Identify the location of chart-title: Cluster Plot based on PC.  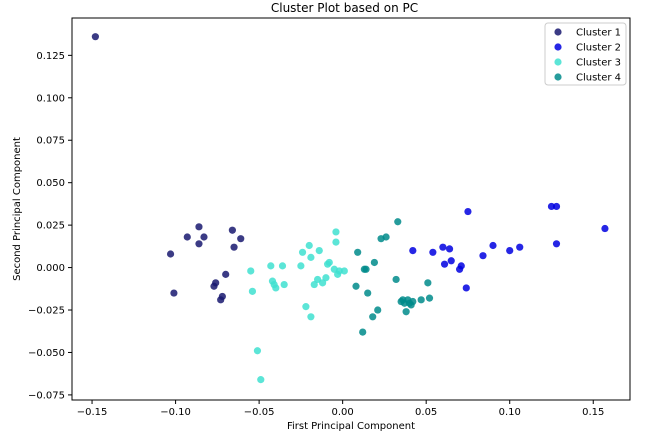
(344, 8).